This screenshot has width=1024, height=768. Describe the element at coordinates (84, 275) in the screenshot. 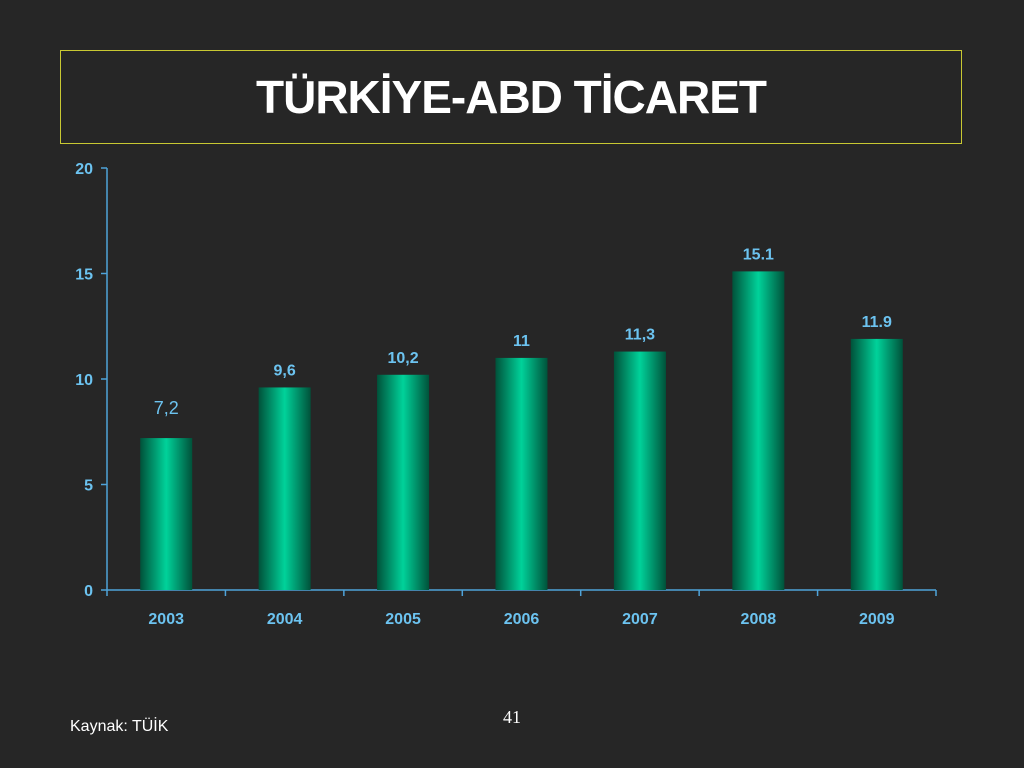

I see `y-tick-label: 15` at that location.